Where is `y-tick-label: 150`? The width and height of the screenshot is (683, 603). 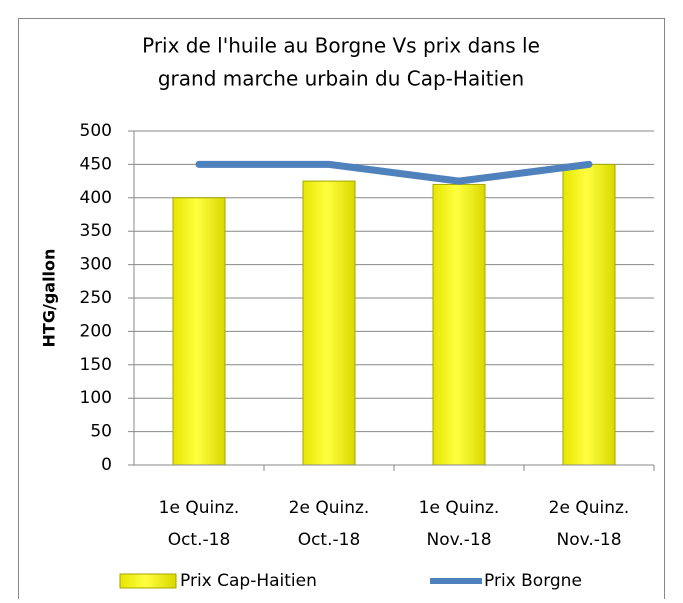
y-tick-label: 150 is located at coordinates (96, 365).